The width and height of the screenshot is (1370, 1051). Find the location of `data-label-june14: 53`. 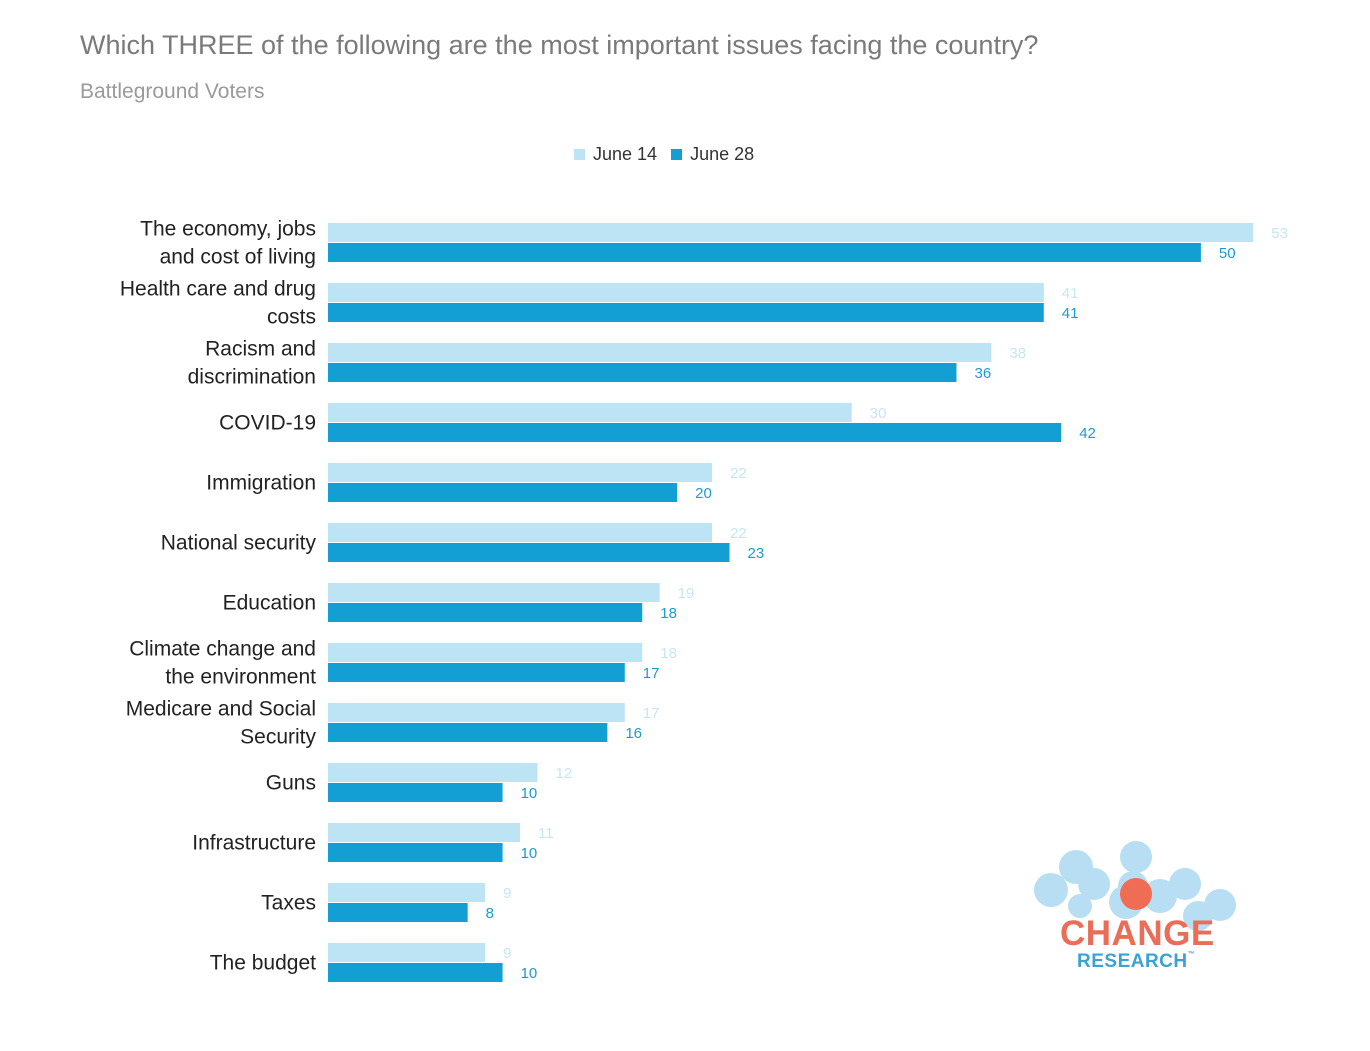

data-label-june14: 53 is located at coordinates (1279, 233).